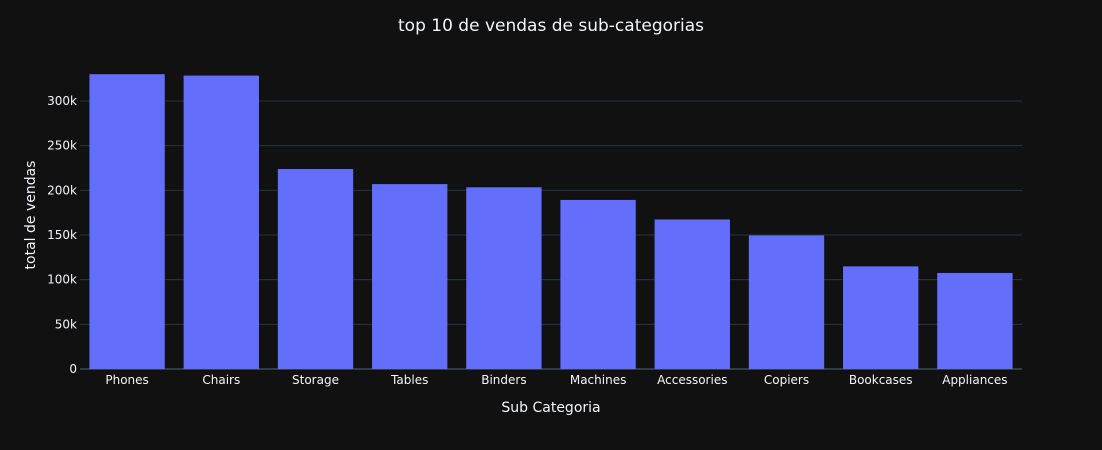 The width and height of the screenshot is (1102, 450). I want to click on y-tick-label: 150k, so click(62, 235).